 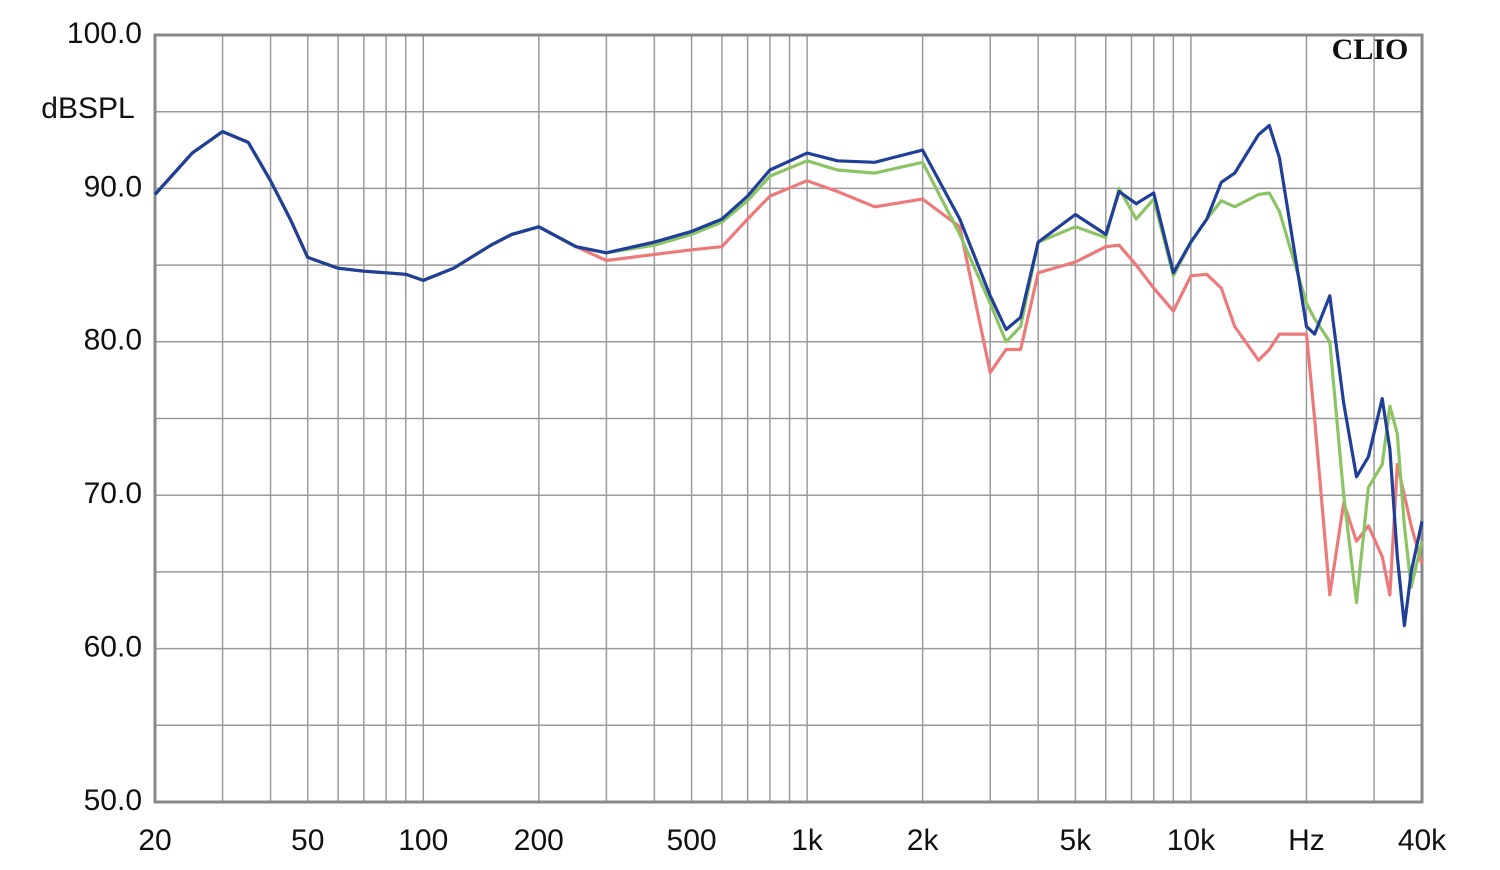 I want to click on x-tick-label: 5k, so click(x=1076, y=840).